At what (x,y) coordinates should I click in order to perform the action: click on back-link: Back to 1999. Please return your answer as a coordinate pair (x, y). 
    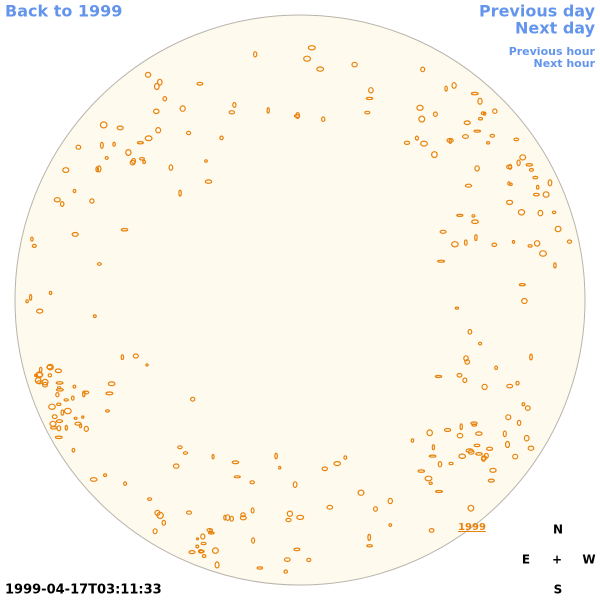
    Looking at the image, I should click on (63, 11).